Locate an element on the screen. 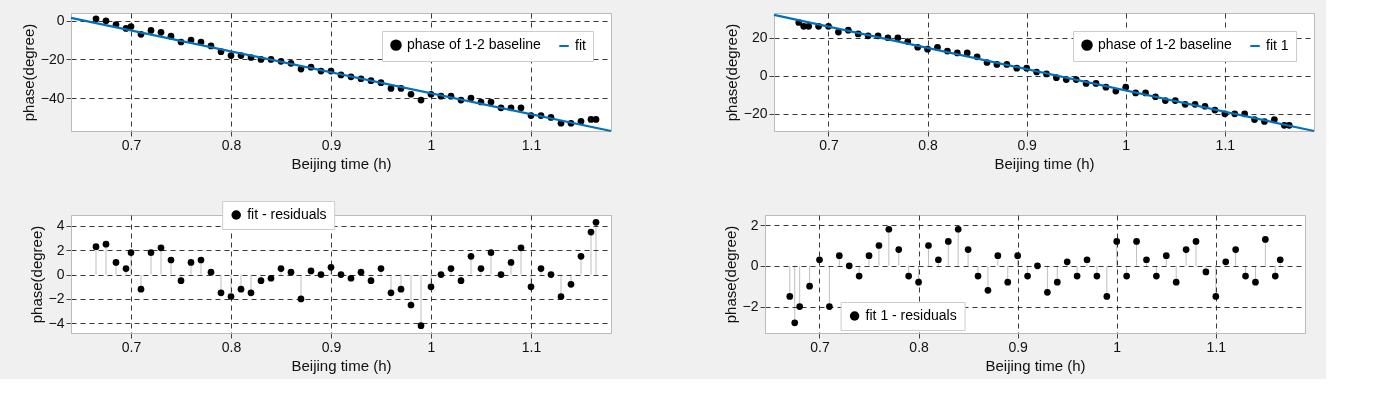 The width and height of the screenshot is (1400, 403). y-tick-label: −40 is located at coordinates (52, 97).